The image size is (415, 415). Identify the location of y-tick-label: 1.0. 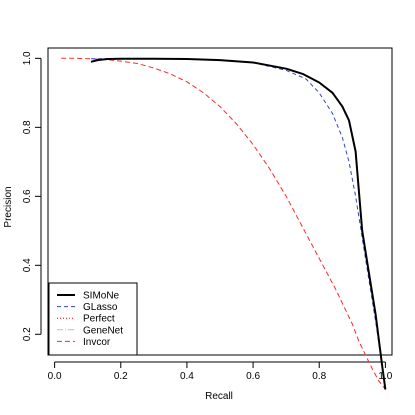
(27, 58).